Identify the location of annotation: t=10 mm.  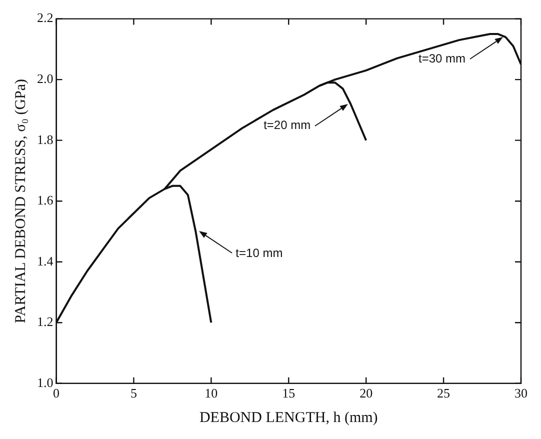
(259, 253).